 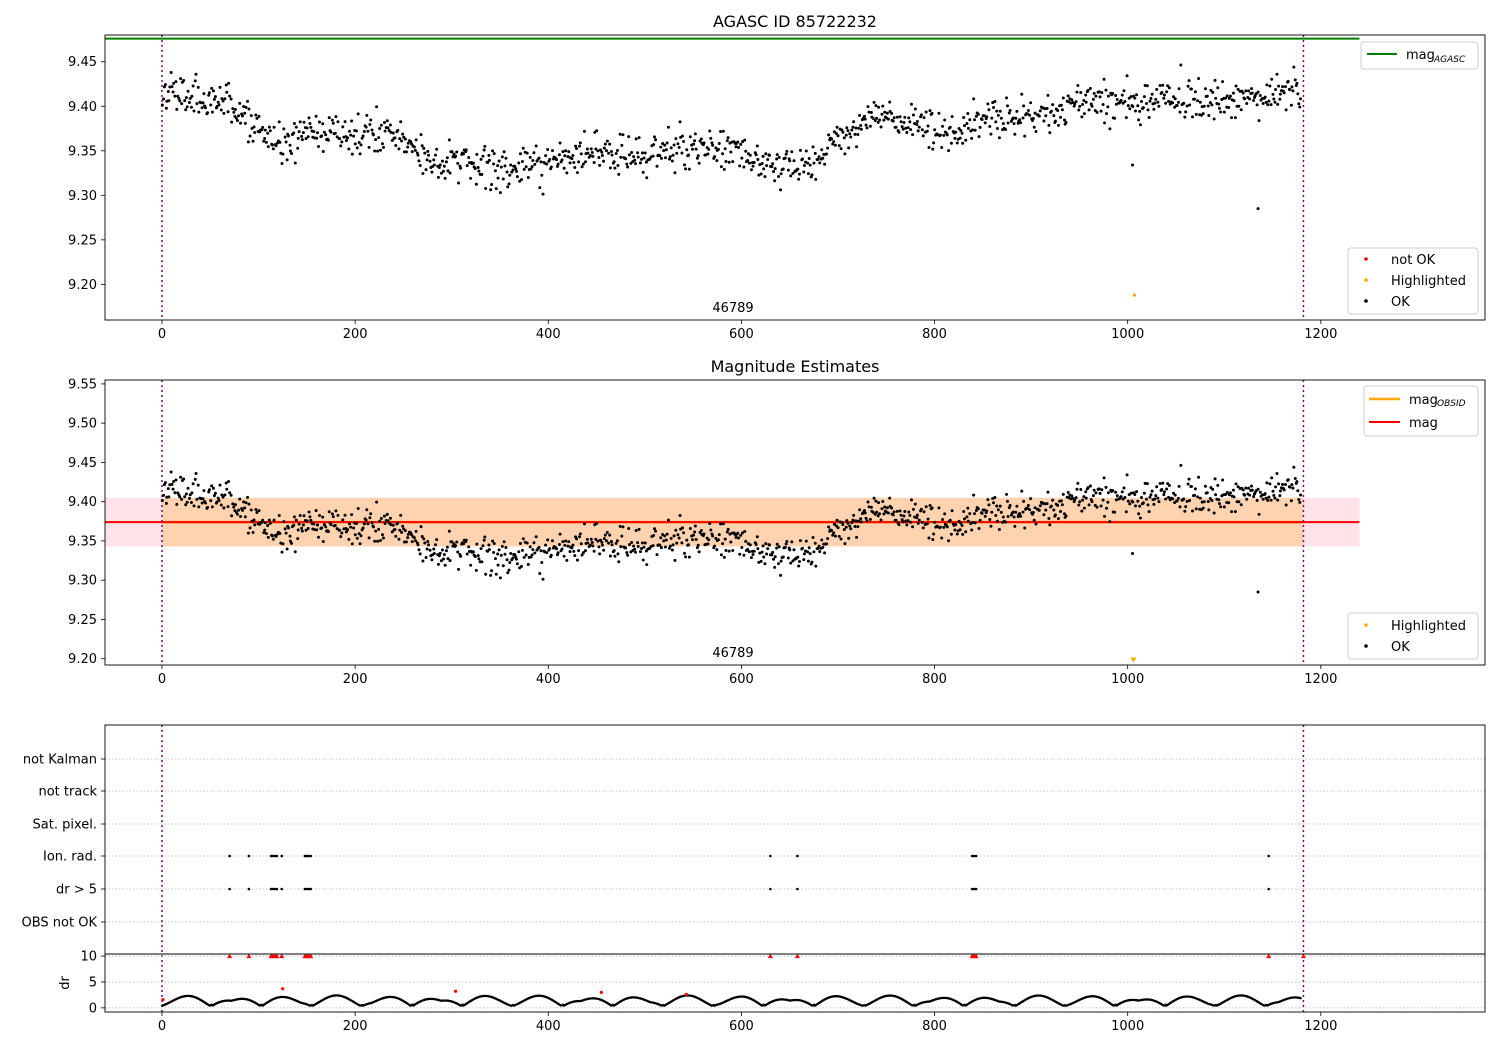 I want to click on x-tick-label: 400, so click(x=548, y=334).